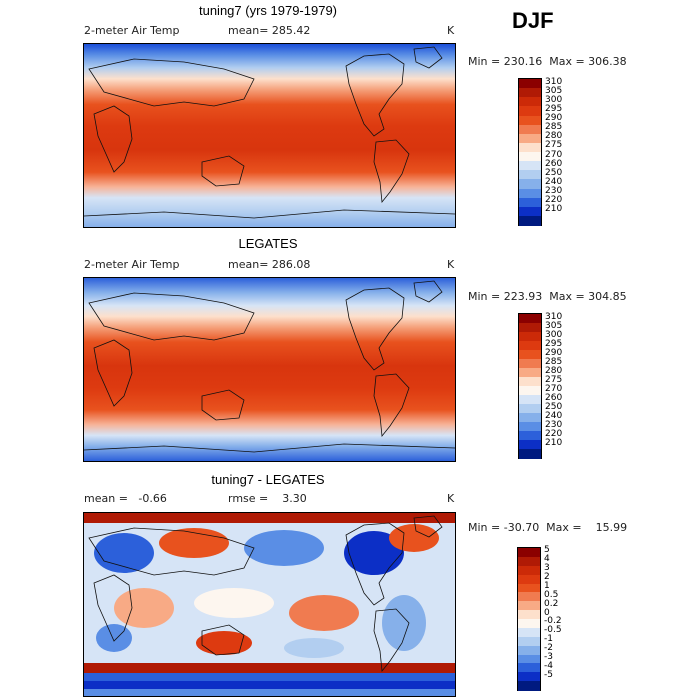  I want to click on panel1-units: K, so click(451, 30).